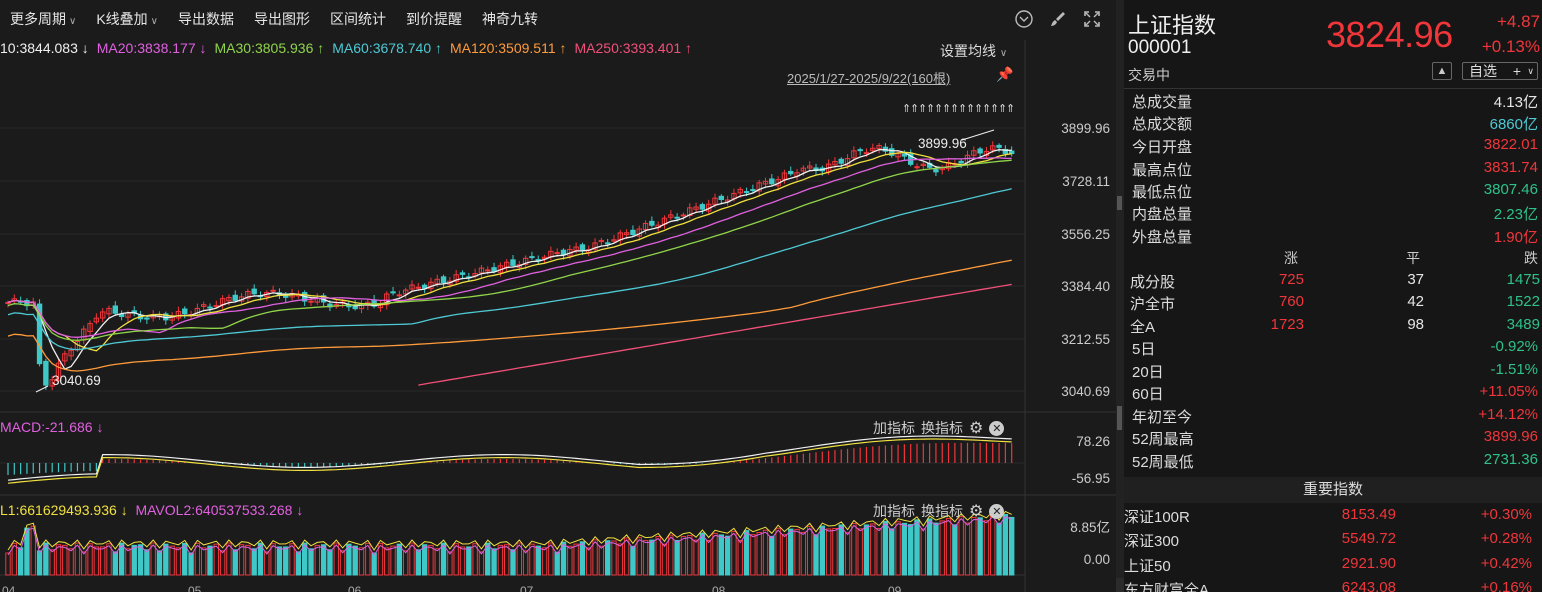  Describe the element at coordinates (1335, 170) in the screenshot. I see `stat-row: 最高点位 3831.74` at that location.